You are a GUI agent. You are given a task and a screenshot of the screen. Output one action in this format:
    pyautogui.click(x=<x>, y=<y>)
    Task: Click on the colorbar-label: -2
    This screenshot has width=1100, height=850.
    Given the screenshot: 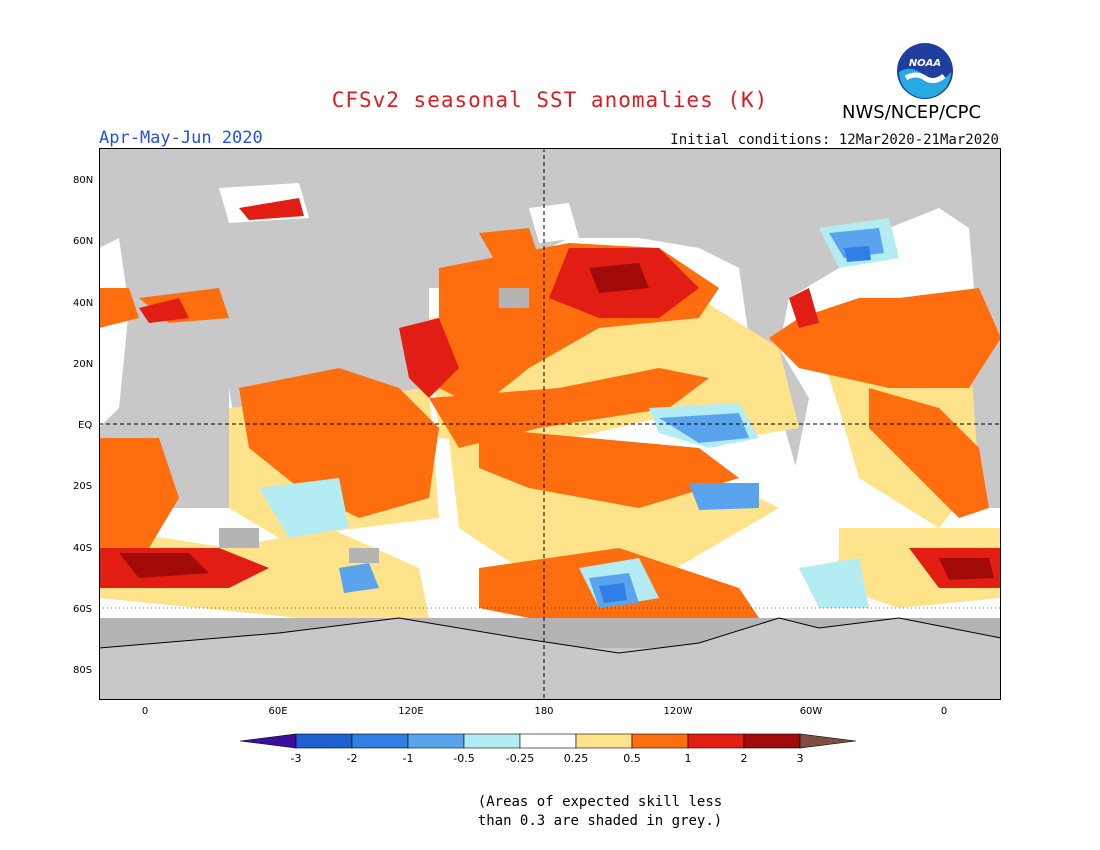 What is the action you would take?
    pyautogui.click(x=352, y=758)
    